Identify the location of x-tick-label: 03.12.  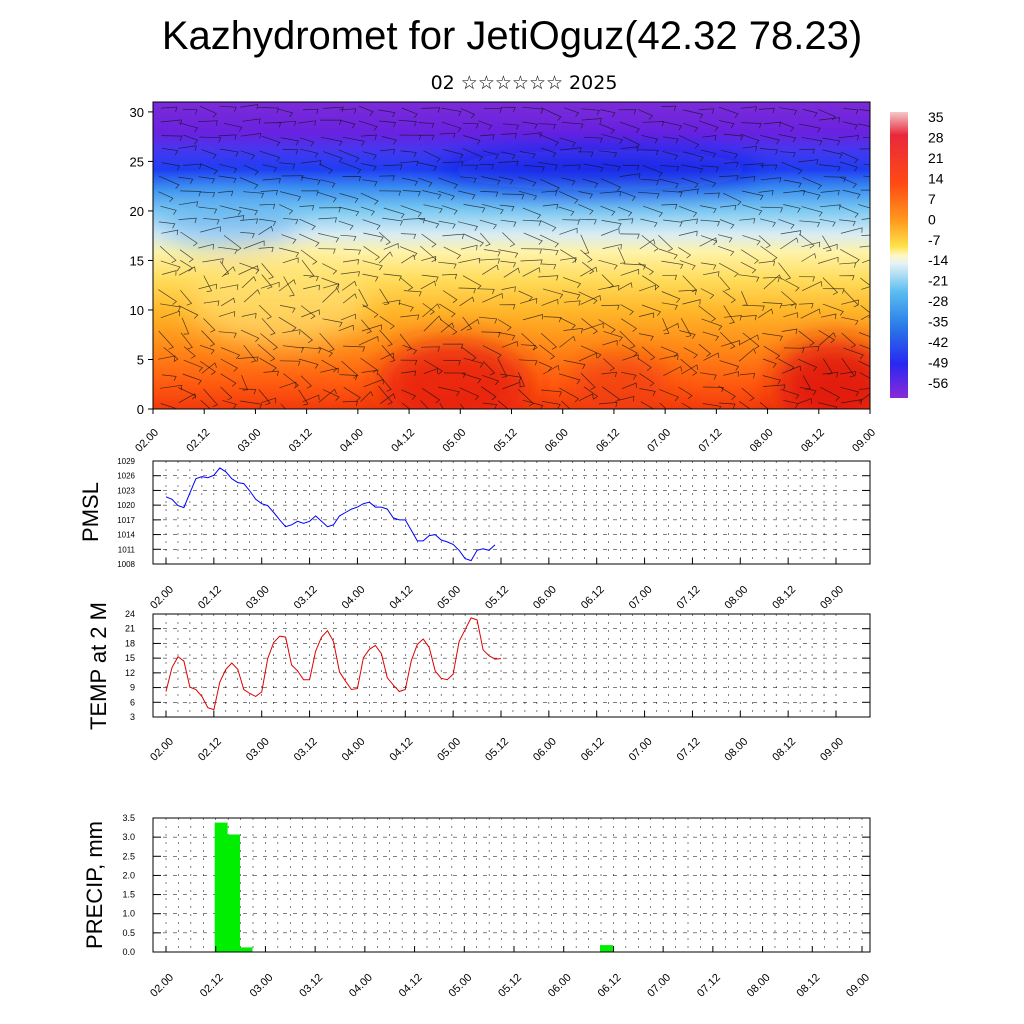
(306, 750).